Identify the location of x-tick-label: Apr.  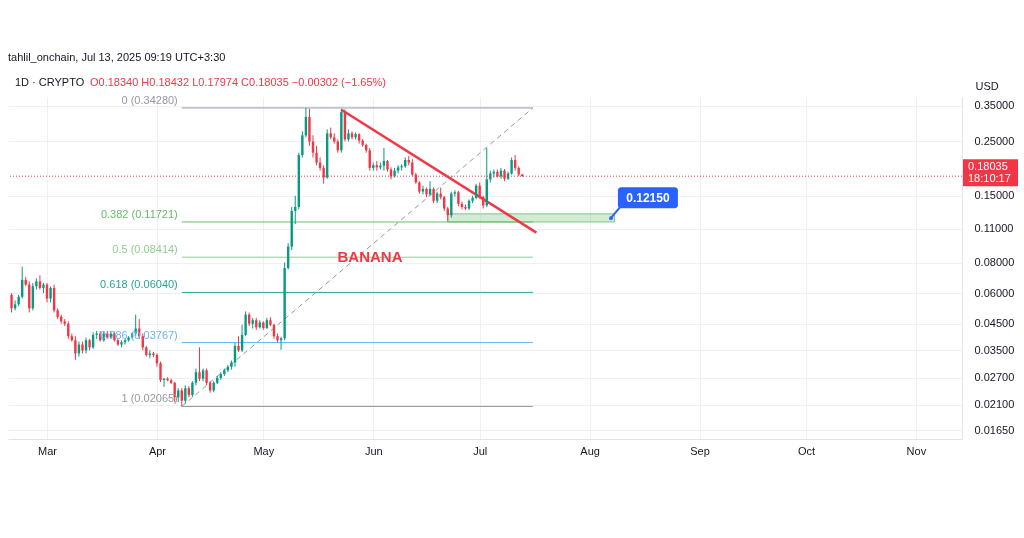
(157, 450).